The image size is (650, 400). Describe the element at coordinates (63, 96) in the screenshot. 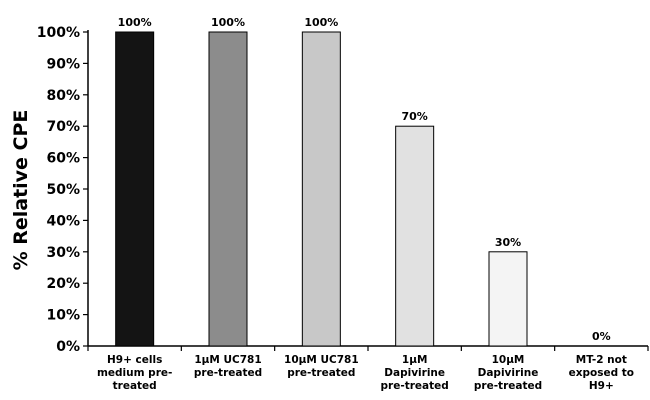

I see `y-tick-label: 80%` at that location.